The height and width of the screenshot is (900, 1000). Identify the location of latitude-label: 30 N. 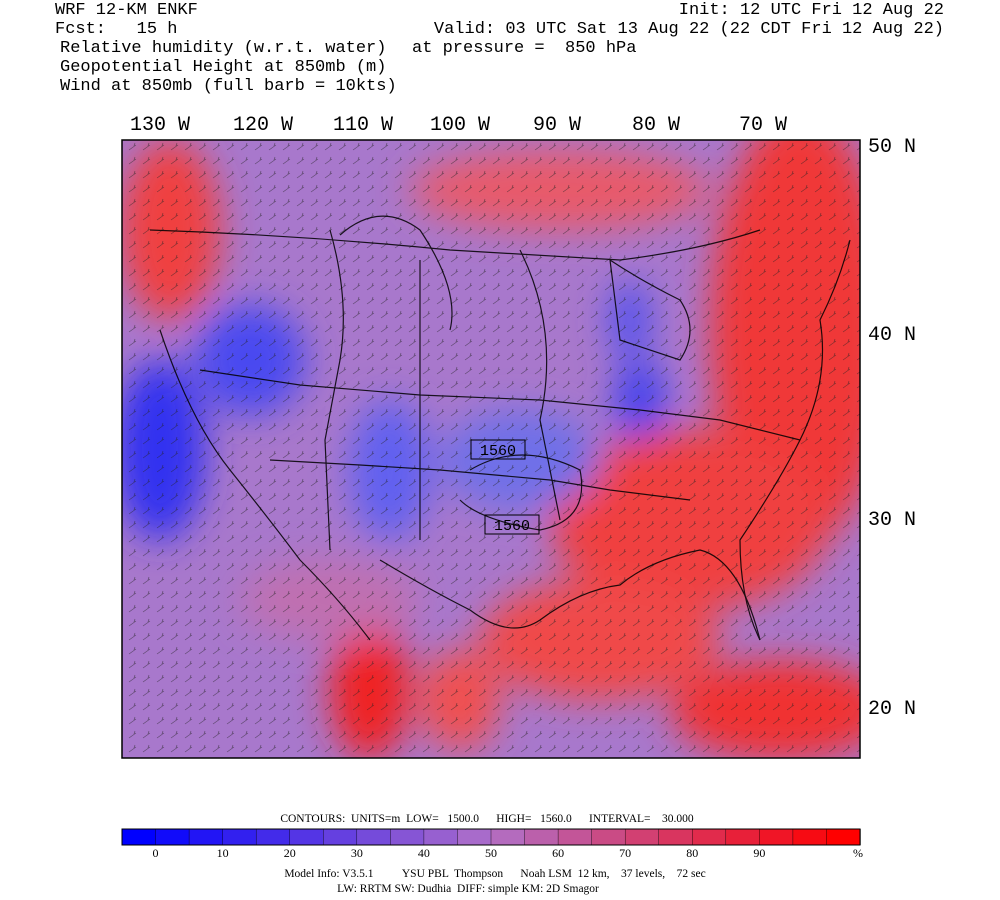
(892, 520).